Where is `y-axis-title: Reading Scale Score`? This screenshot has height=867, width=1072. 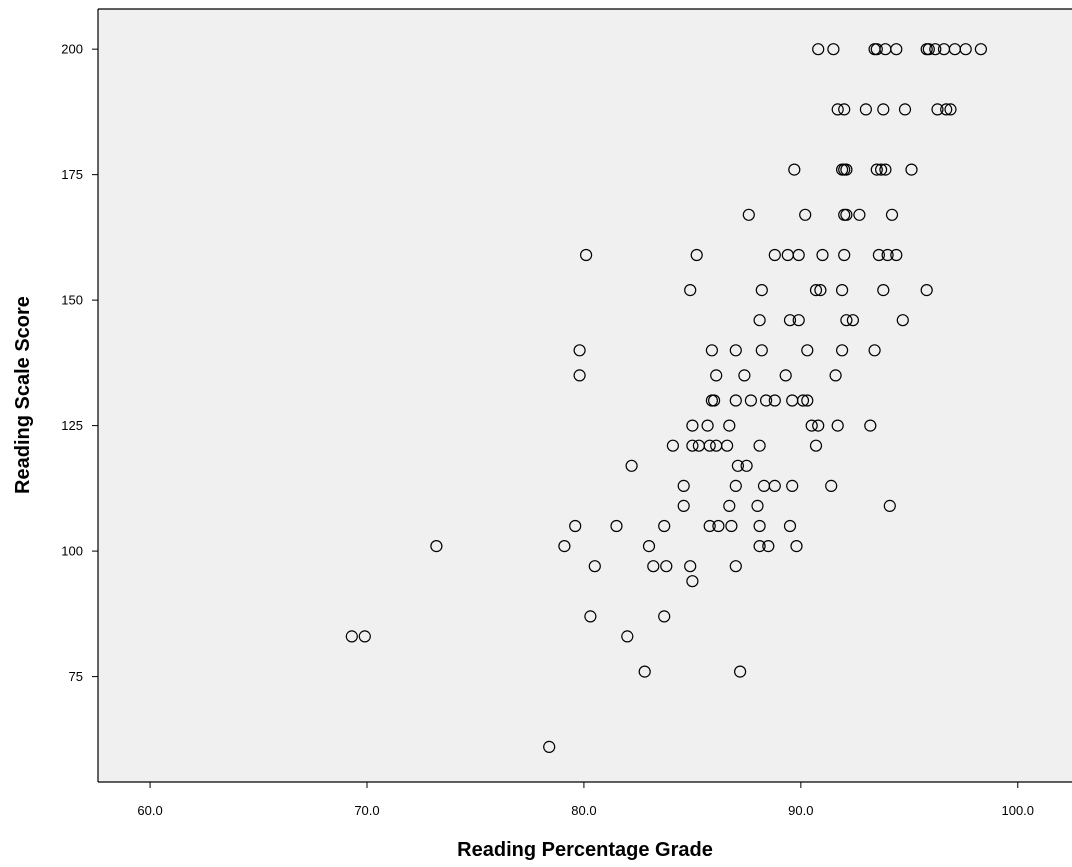 y-axis-title: Reading Scale Score is located at coordinates (23, 395).